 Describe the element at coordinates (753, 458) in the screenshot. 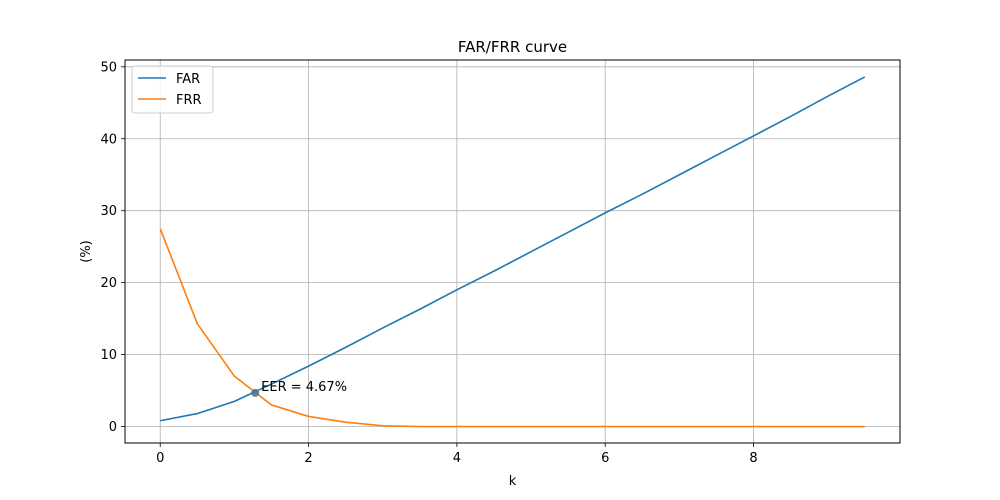

I see `x-tick-label: 8` at that location.